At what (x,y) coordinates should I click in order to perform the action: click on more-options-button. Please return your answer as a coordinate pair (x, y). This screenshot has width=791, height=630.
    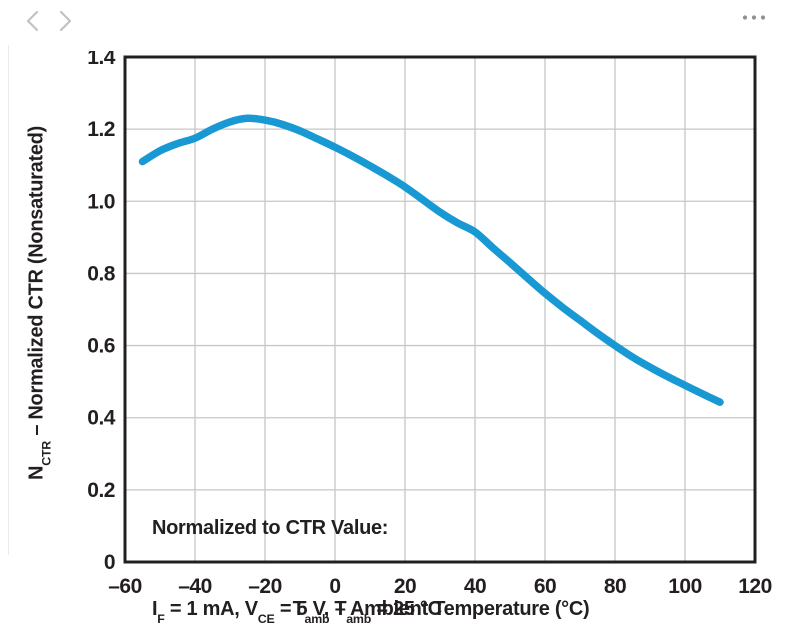
    Looking at the image, I should click on (754, 17).